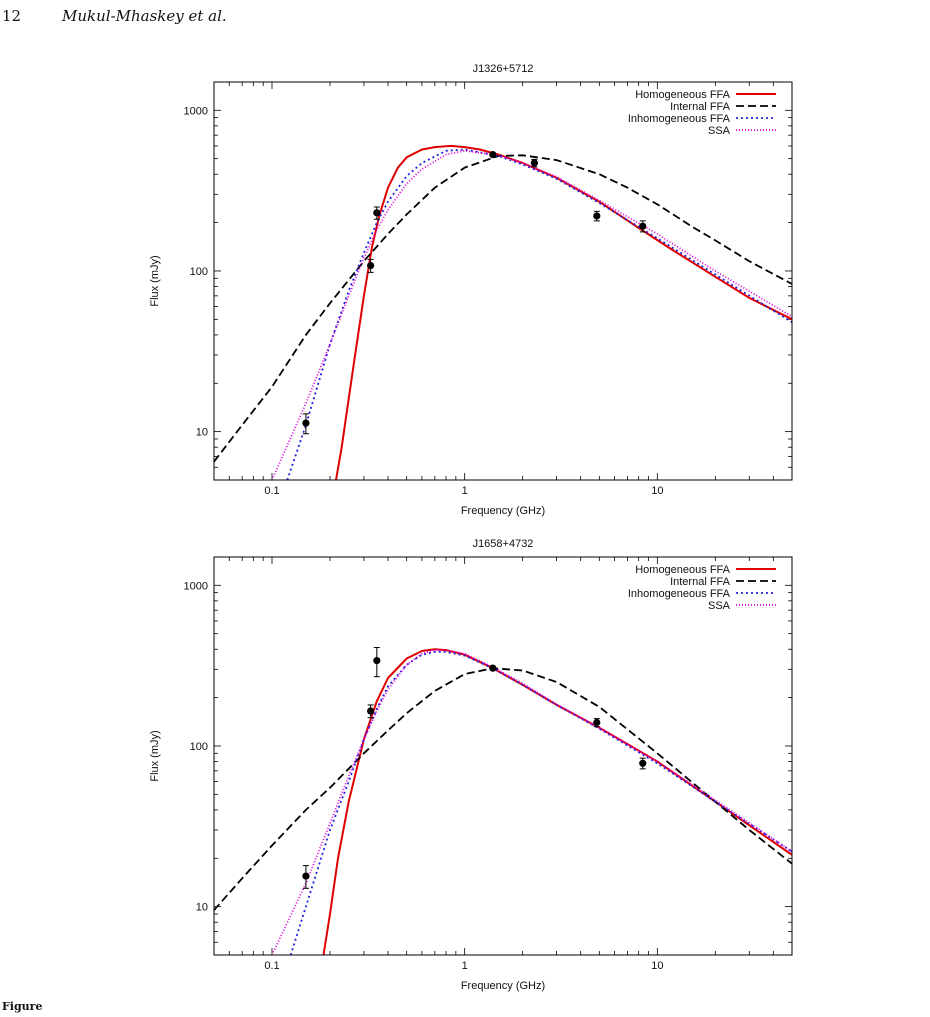  Describe the element at coordinates (12, 16) in the screenshot. I see `page-number: 12` at that location.